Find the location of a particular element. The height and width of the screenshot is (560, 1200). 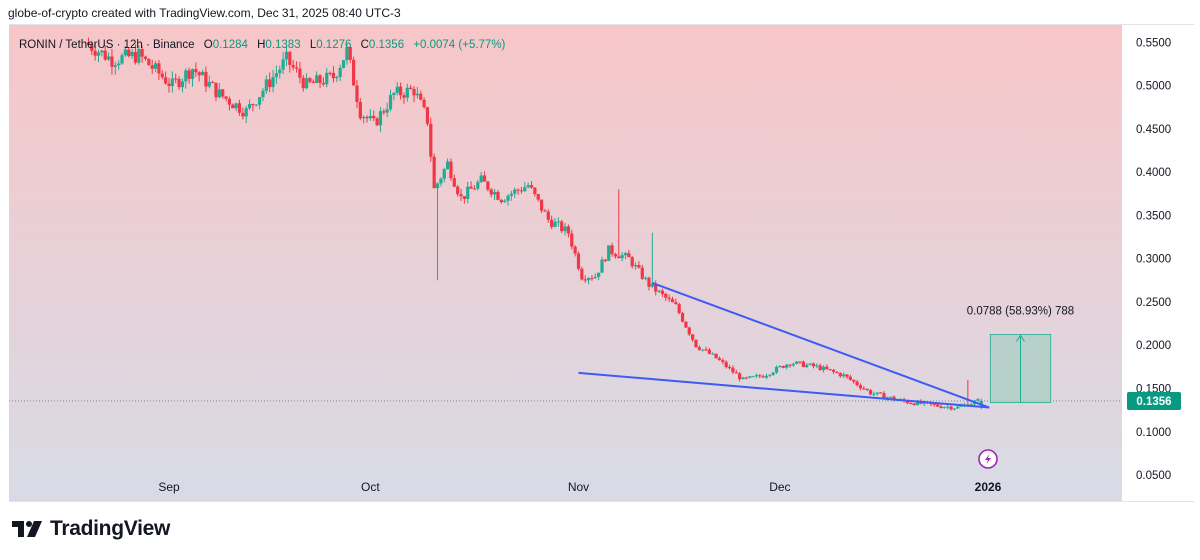

y-tick-label: 0.3500 is located at coordinates (1153, 216).